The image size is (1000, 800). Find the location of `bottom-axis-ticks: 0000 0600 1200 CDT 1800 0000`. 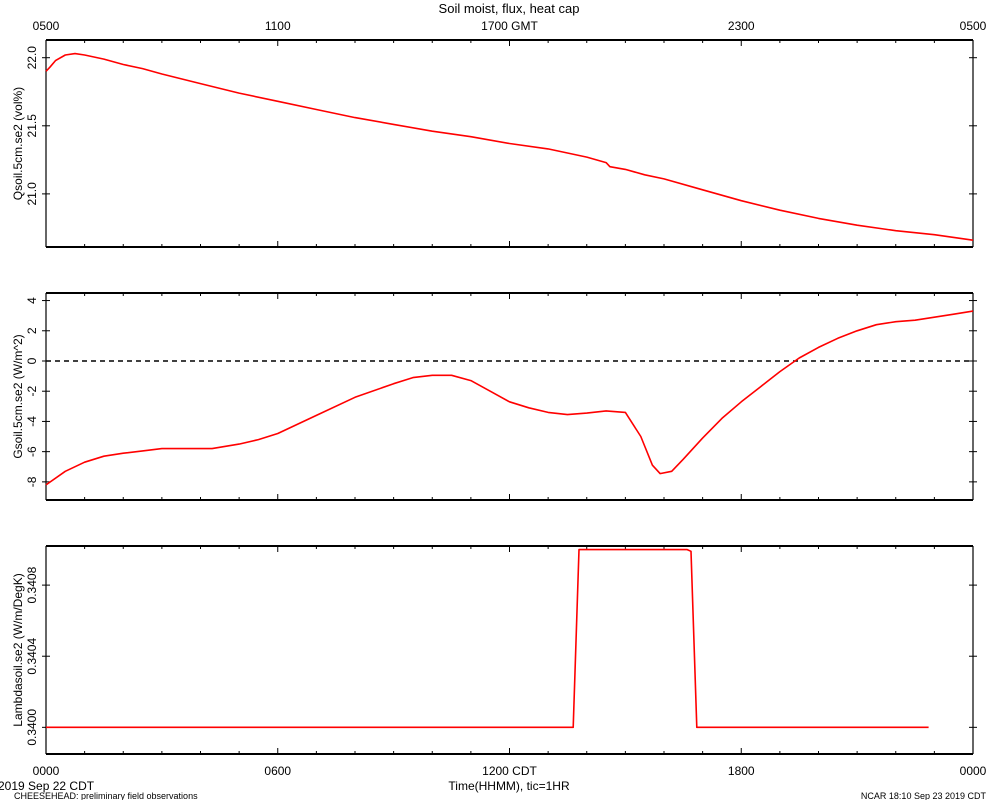

bottom-axis-ticks: 0000 0600 1200 CDT 1800 0000 is located at coordinates (510, 771).